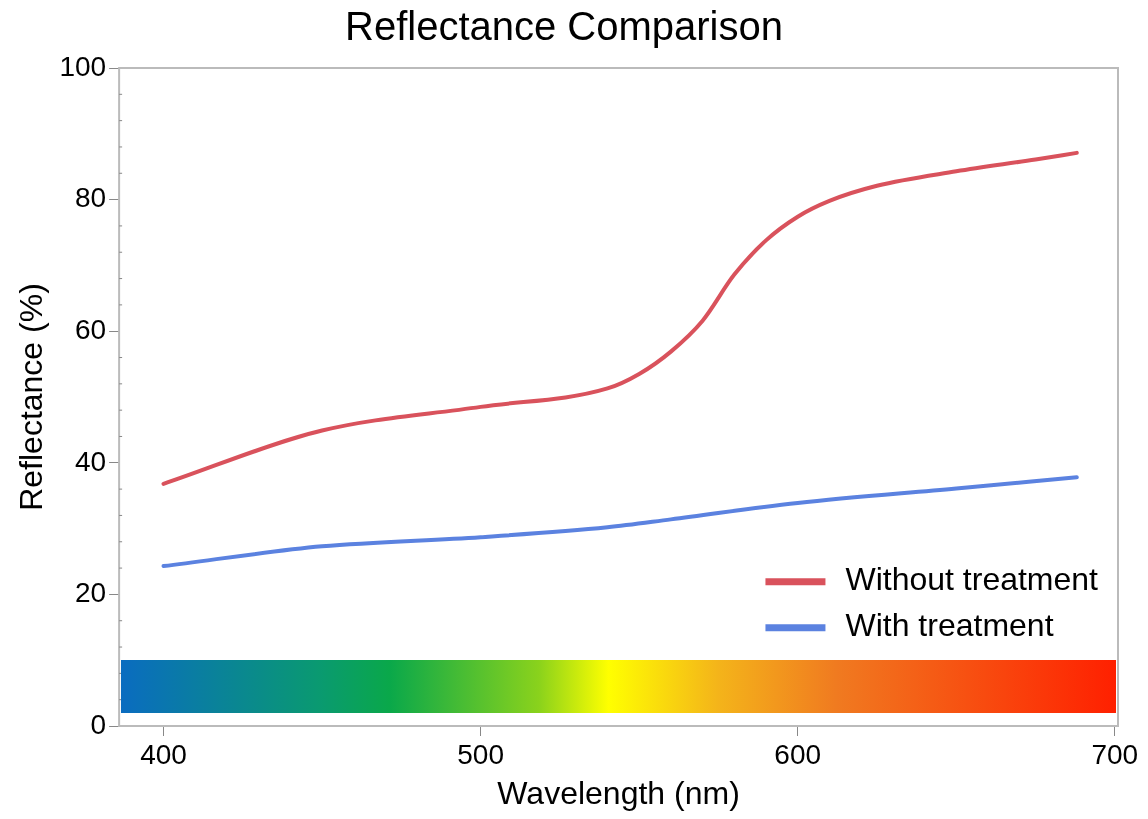 The image size is (1148, 819). Describe the element at coordinates (90, 593) in the screenshot. I see `y-tick-label: 20` at that location.